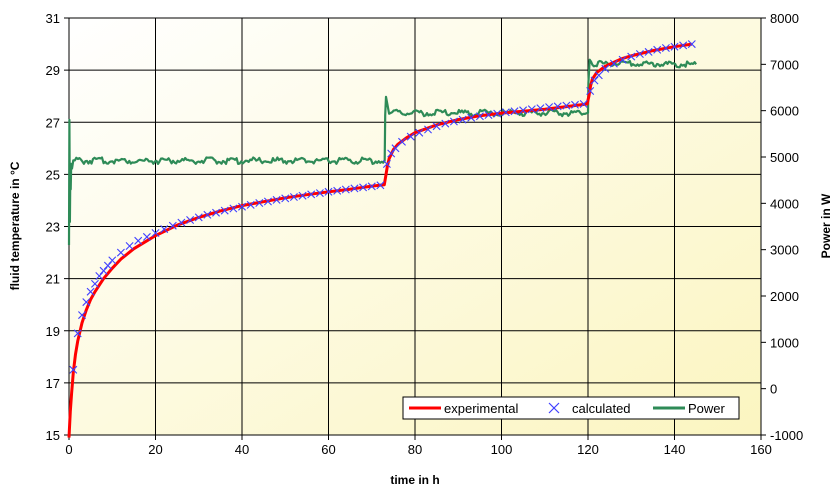 This screenshot has height=488, width=838. Describe the element at coordinates (68, 449) in the screenshot. I see `x-tick-label: 0` at that location.